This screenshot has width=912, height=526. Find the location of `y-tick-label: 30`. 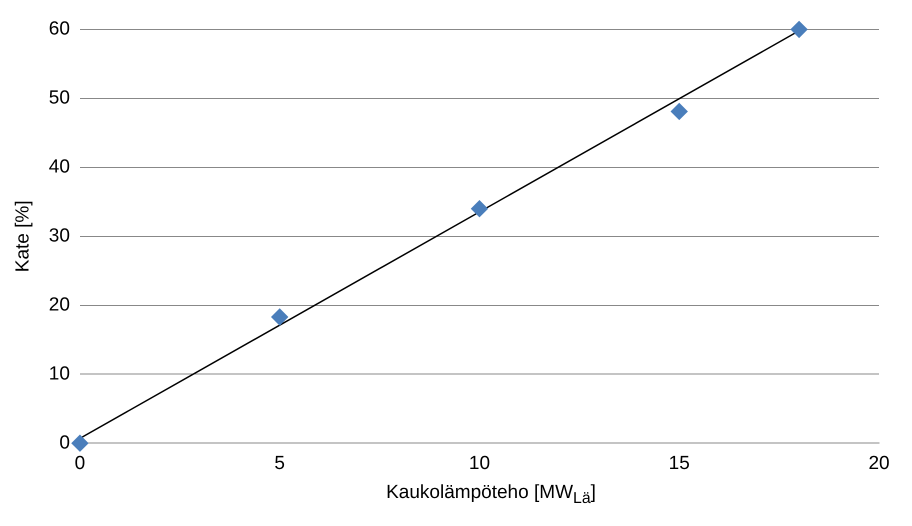

y-tick-label: 30 is located at coordinates (59, 236).